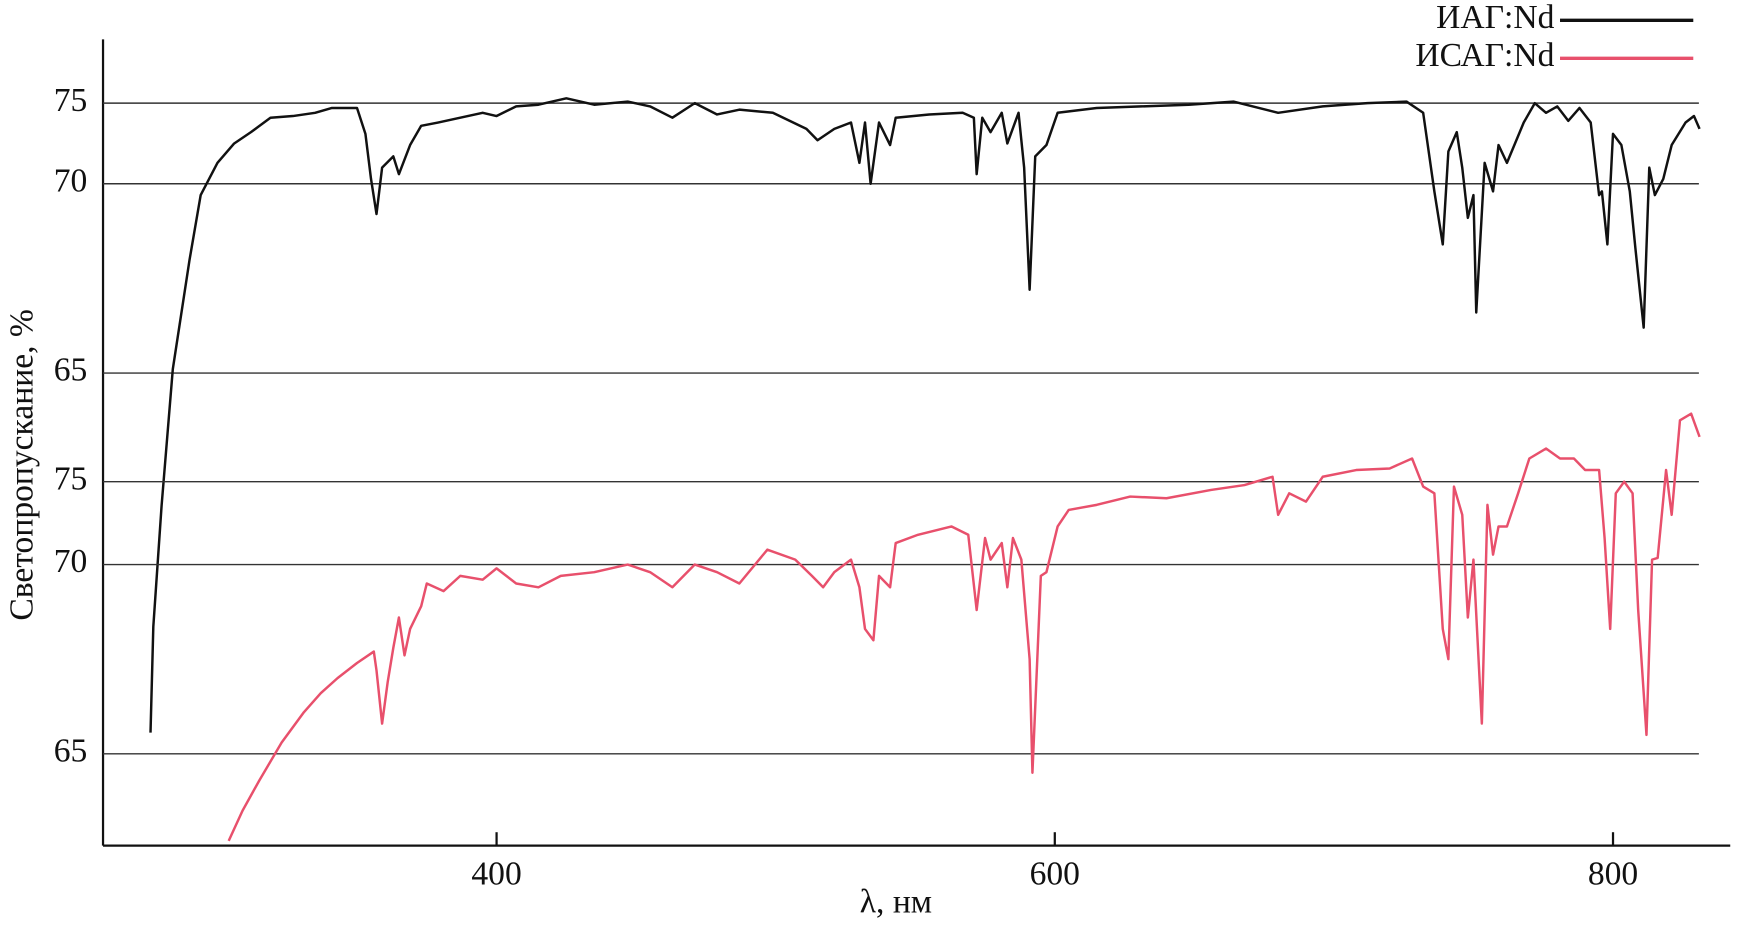 The width and height of the screenshot is (1756, 932). I want to click on y-axis-label: Светопропускание, %, so click(21, 465).